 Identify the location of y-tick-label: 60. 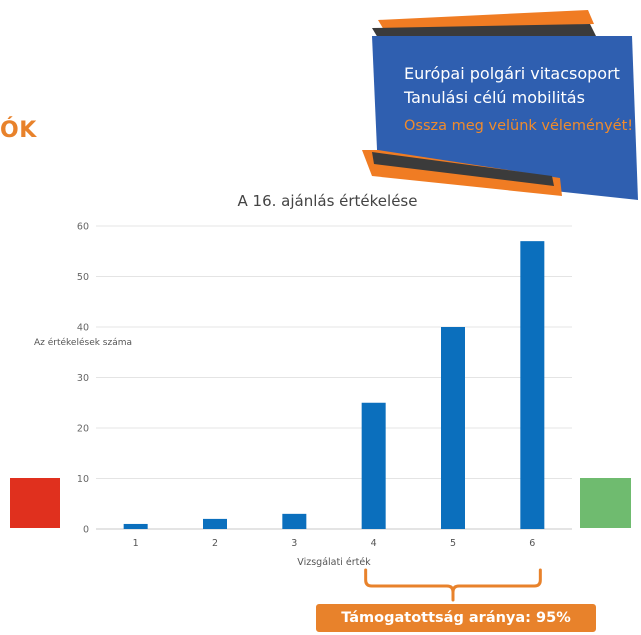
(83, 227).